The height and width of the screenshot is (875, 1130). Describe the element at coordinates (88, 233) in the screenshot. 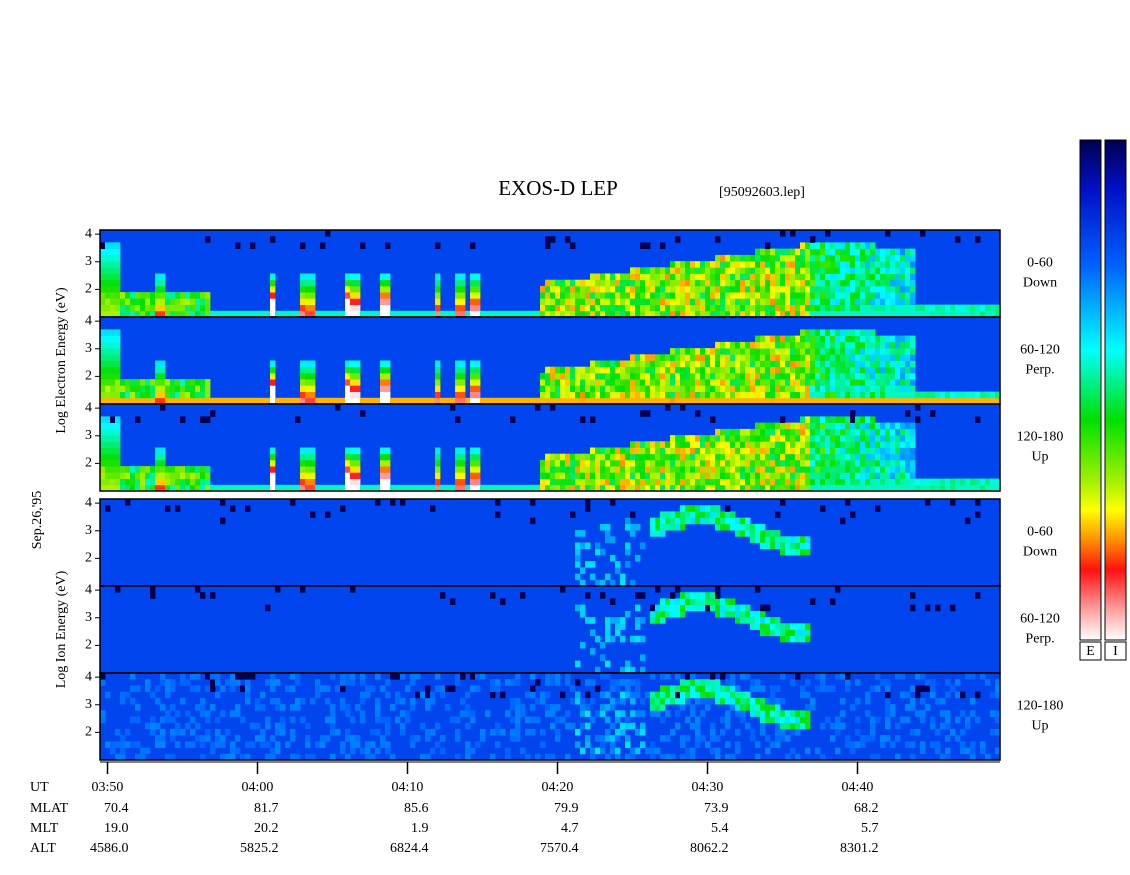

I see `y-tick-label: 4` at that location.